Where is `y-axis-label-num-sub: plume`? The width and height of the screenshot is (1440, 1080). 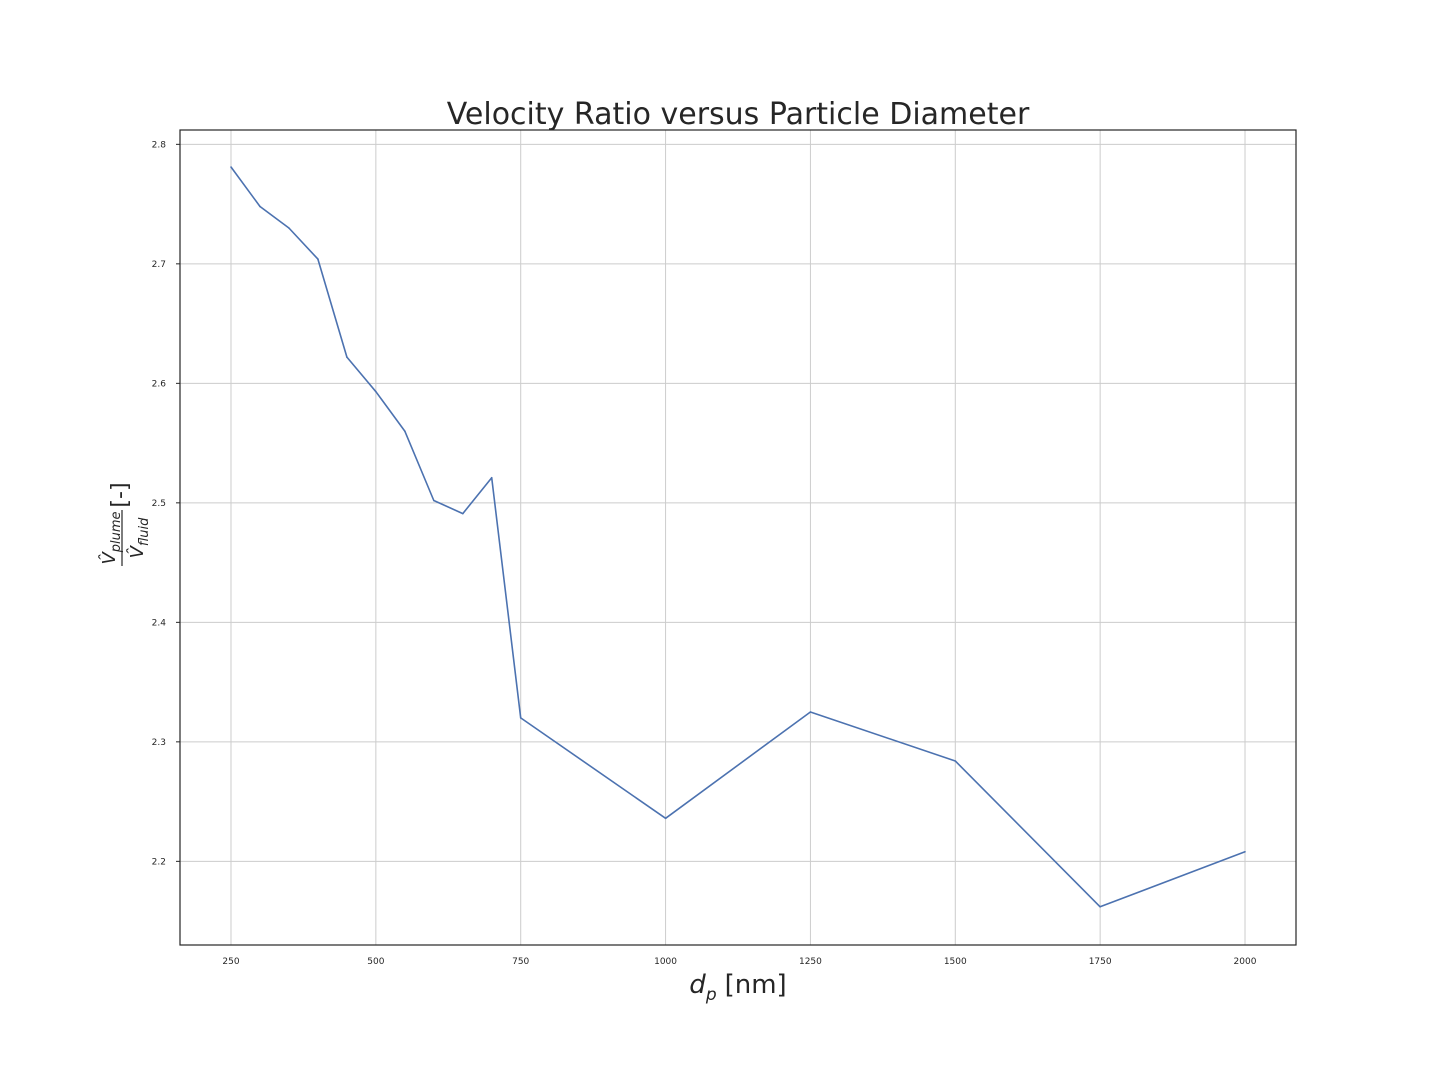 y-axis-label-num-sub: plume is located at coordinates (116, 532).